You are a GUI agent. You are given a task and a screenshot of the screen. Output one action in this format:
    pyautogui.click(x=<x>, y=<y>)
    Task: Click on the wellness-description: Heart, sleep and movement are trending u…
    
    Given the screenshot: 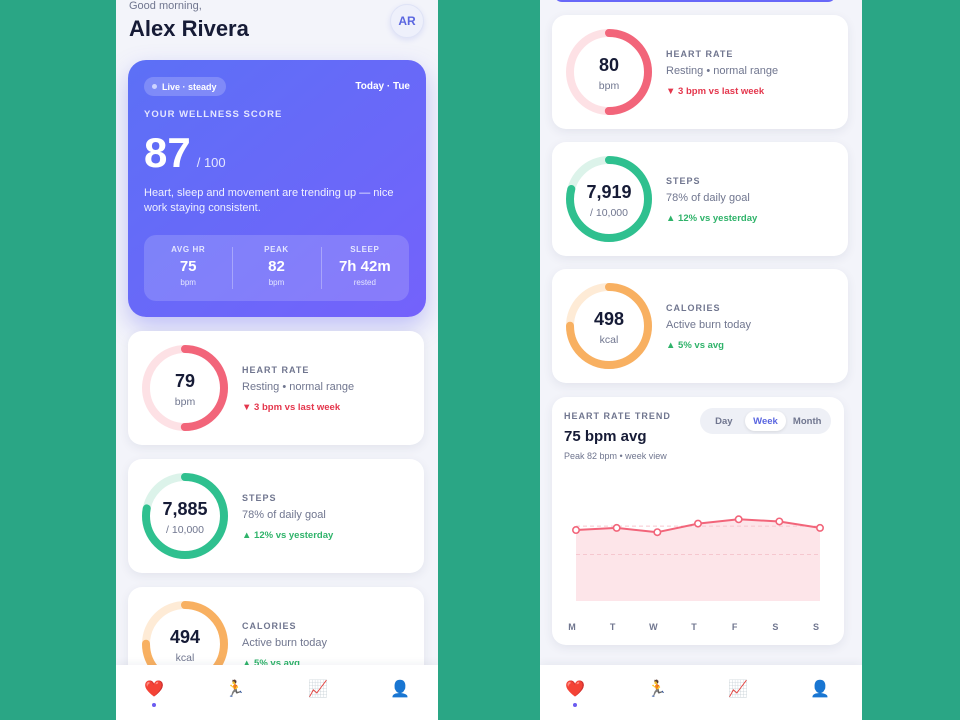 What is the action you would take?
    pyautogui.click(x=269, y=200)
    